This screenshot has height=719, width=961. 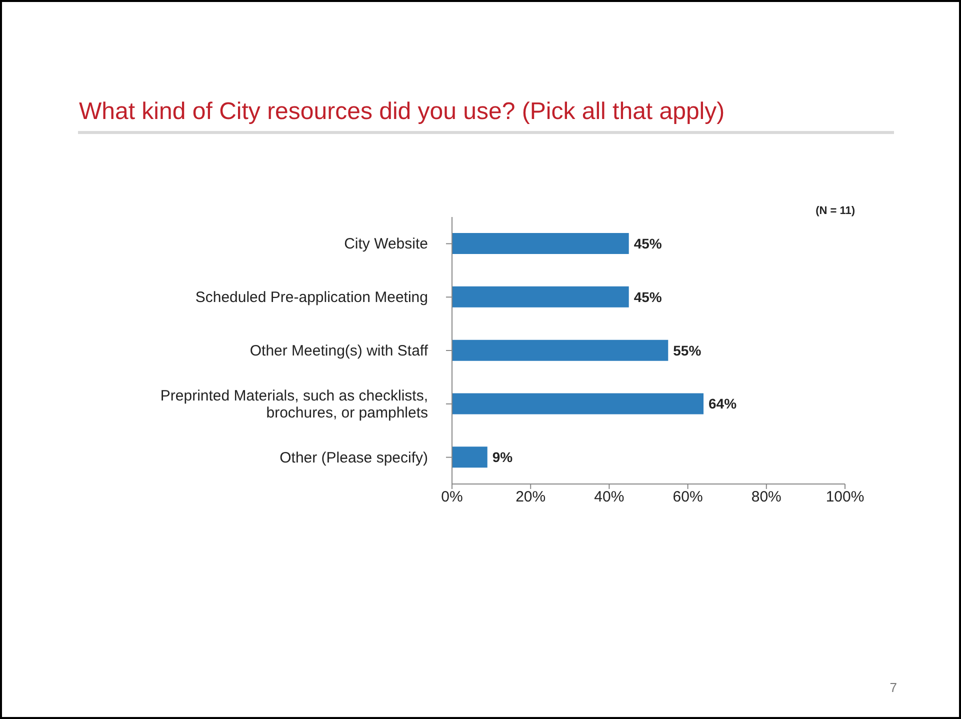 I want to click on x-tick-label: 20%, so click(x=531, y=497).